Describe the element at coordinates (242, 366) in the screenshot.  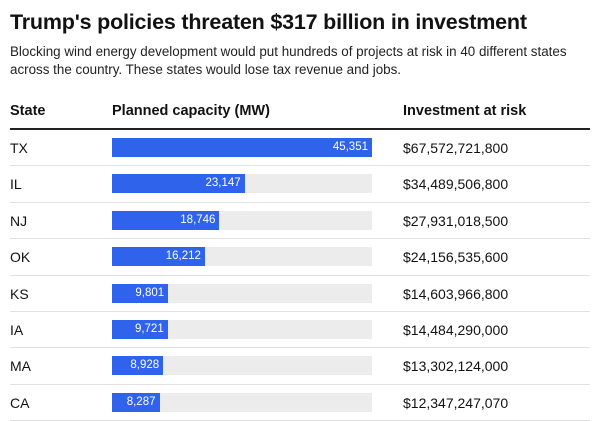
I see `capacity-bar-track: 8,928` at that location.